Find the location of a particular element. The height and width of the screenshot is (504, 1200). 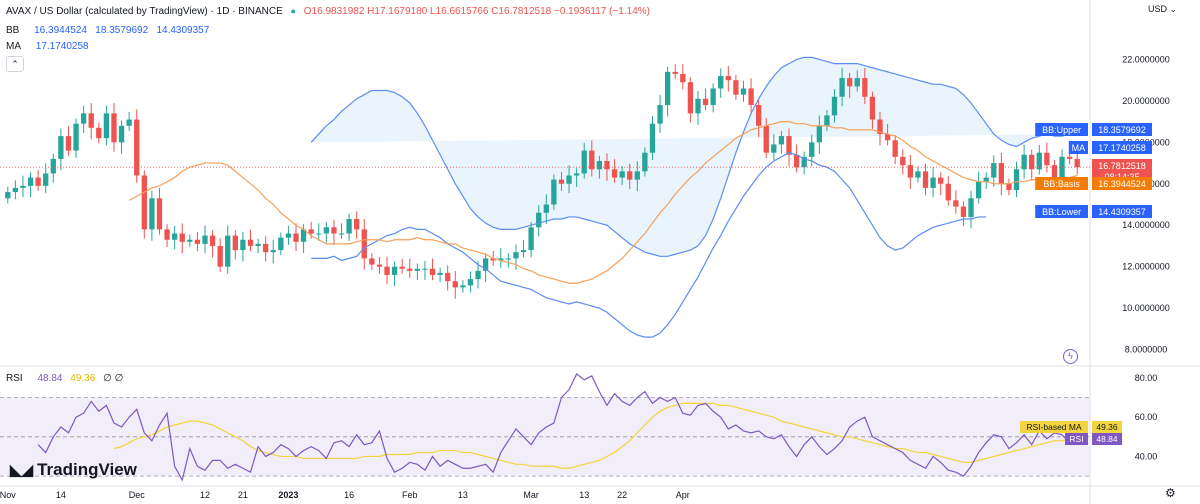

ma-legend: MA 17.1740258 is located at coordinates (50, 46).